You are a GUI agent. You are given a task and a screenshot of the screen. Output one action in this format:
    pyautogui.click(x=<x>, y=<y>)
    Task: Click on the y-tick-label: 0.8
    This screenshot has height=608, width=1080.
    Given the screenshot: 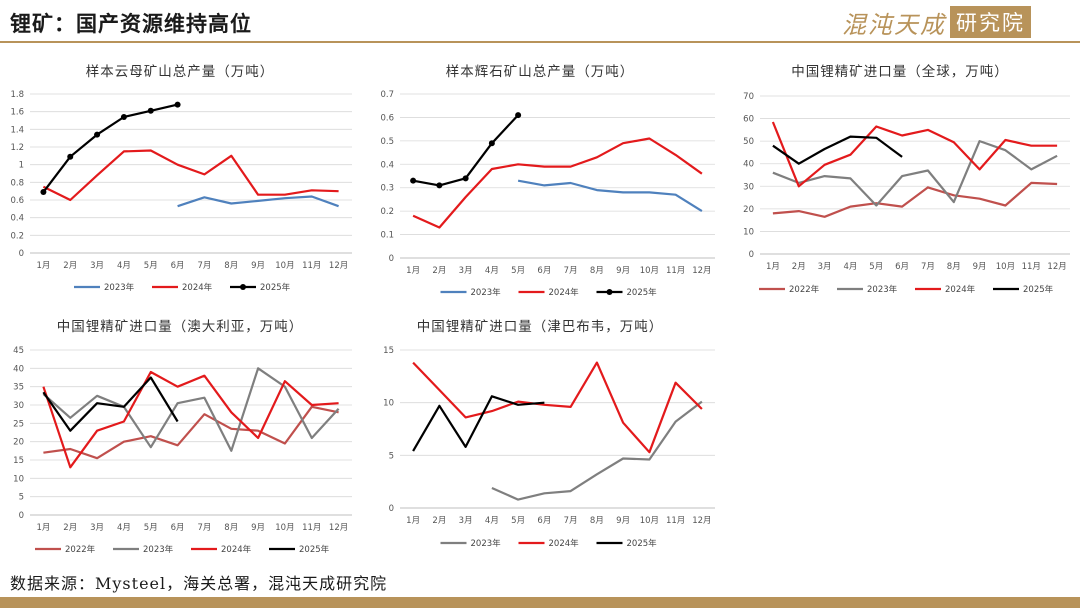 What is the action you would take?
    pyautogui.click(x=17, y=183)
    